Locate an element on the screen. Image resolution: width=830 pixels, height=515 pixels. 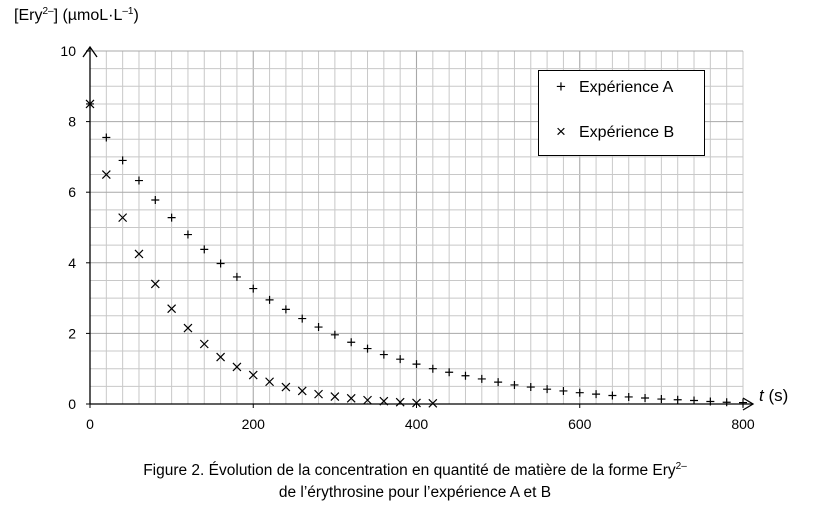
y-tick-label: 8 is located at coordinates (72, 122).